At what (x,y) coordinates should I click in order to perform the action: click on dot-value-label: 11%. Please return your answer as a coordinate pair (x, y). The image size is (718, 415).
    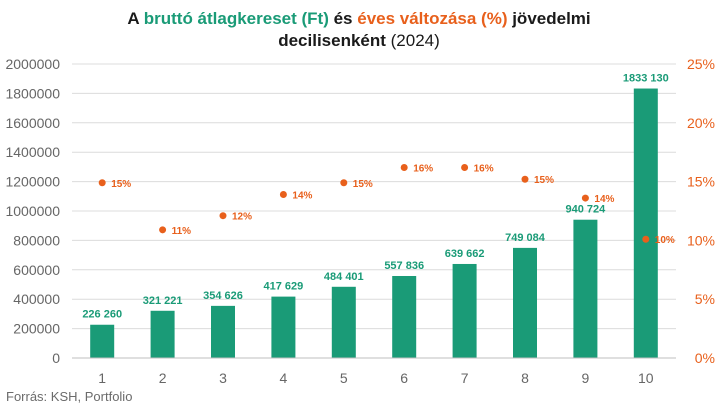
    Looking at the image, I should click on (182, 231).